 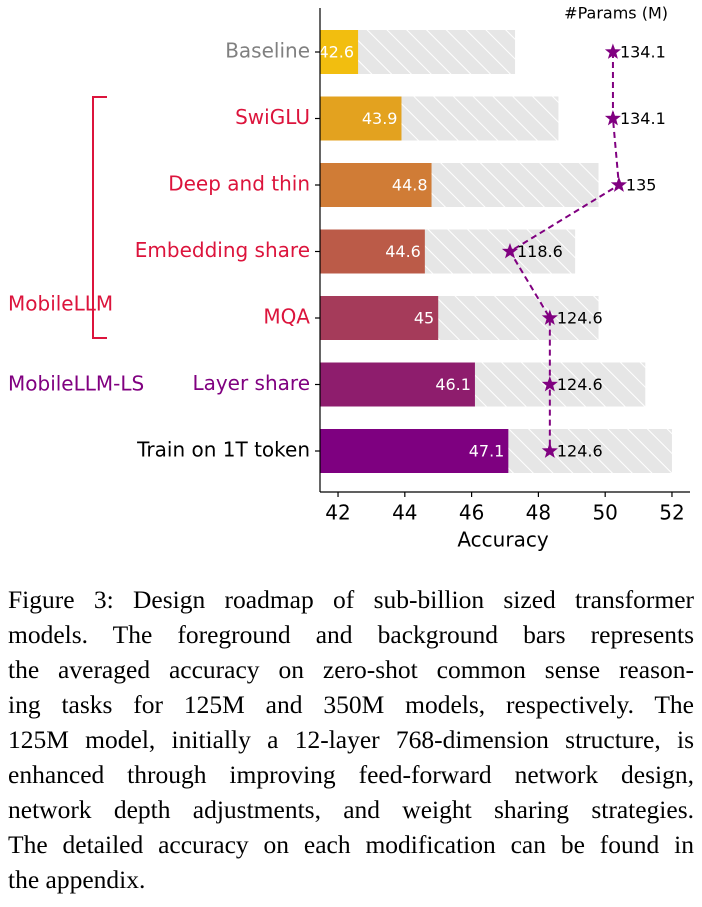 I want to click on value-label: 43.9, so click(x=380, y=118).